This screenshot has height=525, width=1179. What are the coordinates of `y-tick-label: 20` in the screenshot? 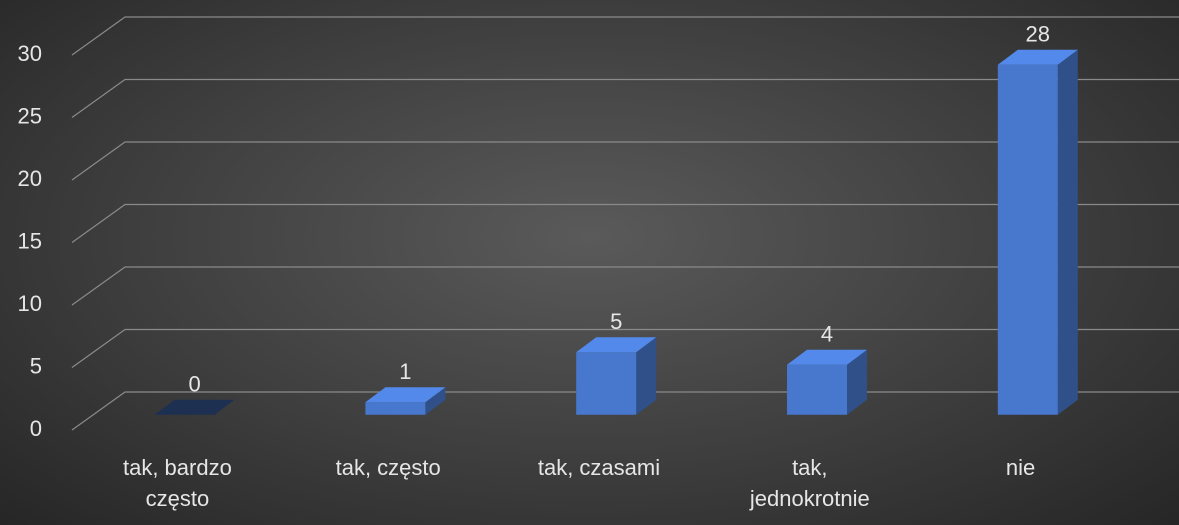 It's located at (30, 178).